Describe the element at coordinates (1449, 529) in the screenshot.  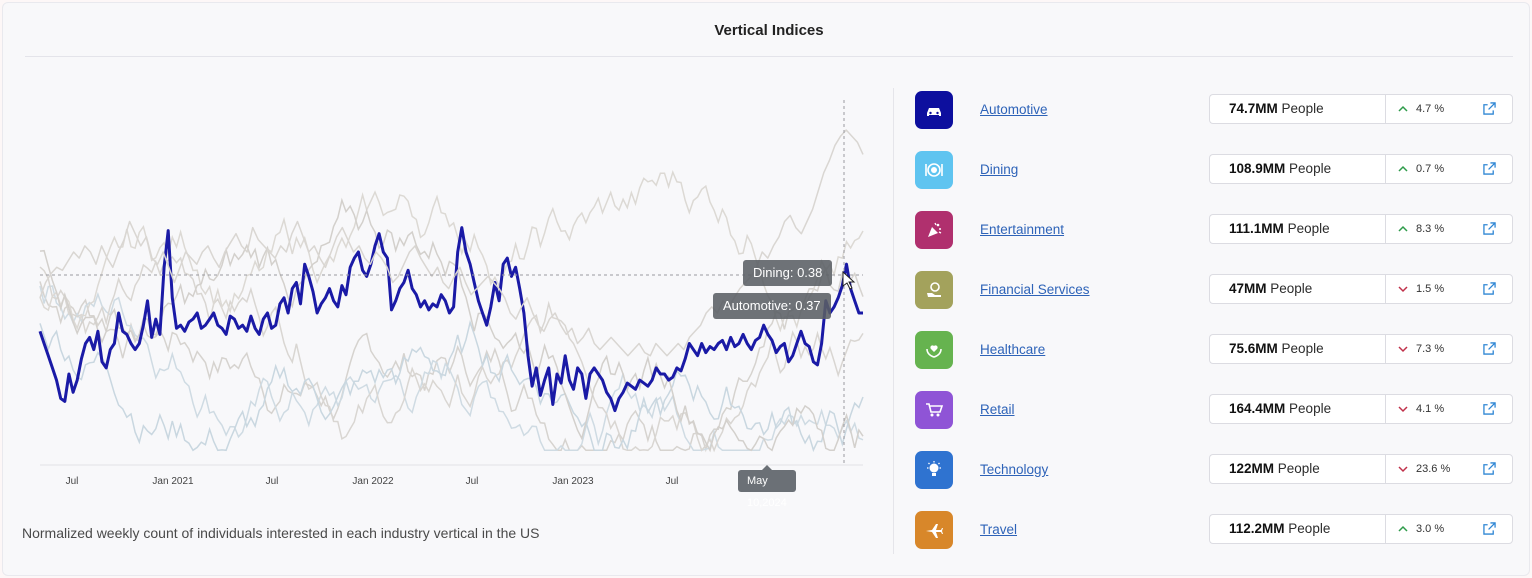
I see `change-box: 3.0 %` at that location.